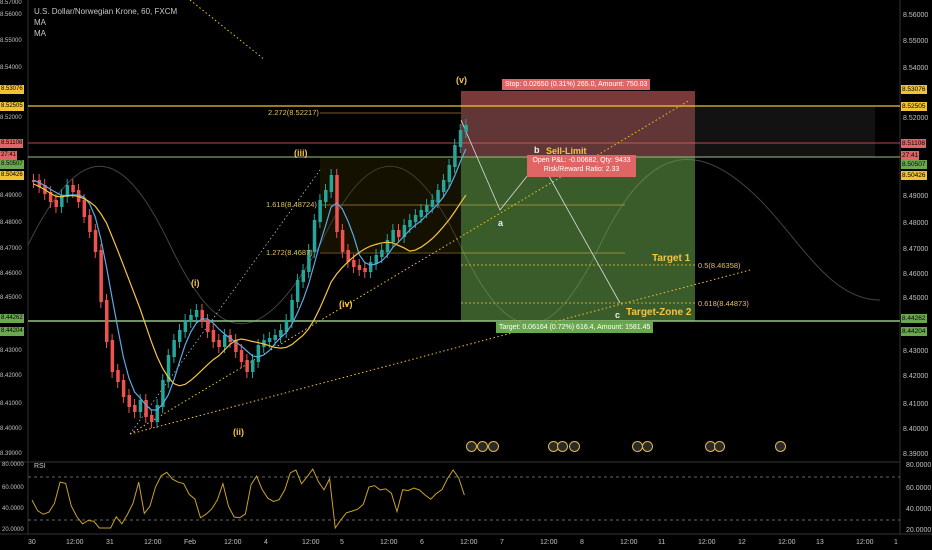  Describe the element at coordinates (248, 499) in the screenshot. I see `rsi-line` at that location.